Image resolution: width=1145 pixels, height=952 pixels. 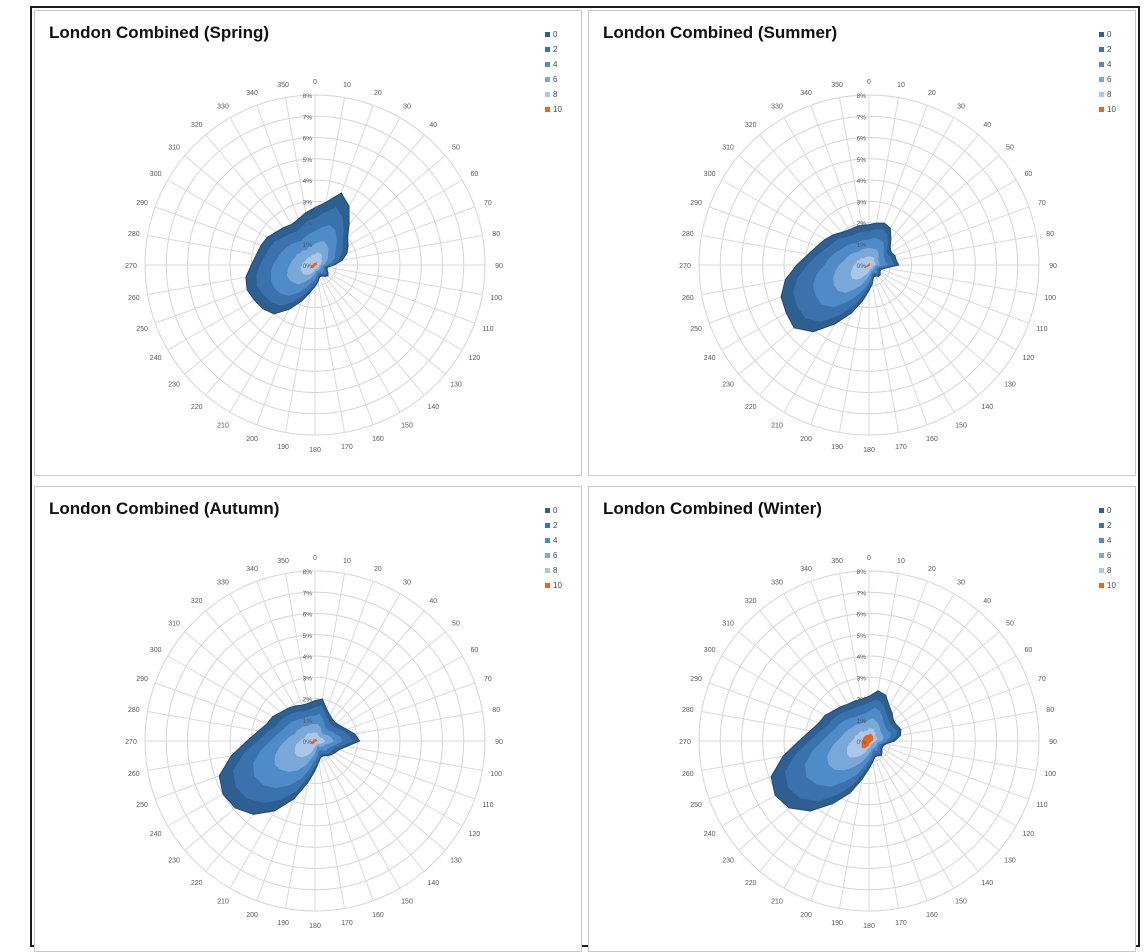 I want to click on angle-tick-label: 180, so click(x=869, y=450).